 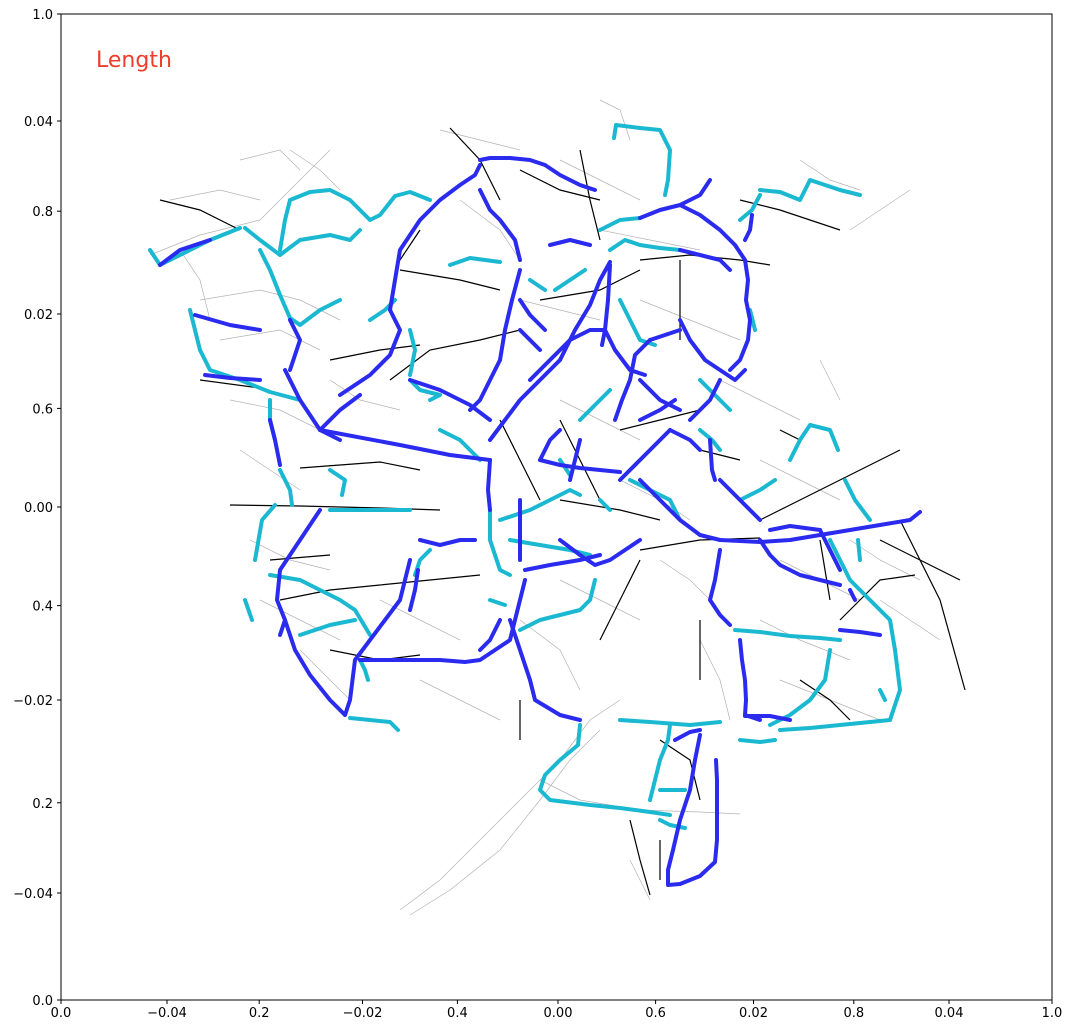 I want to click on outer-y-axis-ticks: 0.0 0.2 0.4 0.6 0.8 1.0, so click(x=46, y=508).